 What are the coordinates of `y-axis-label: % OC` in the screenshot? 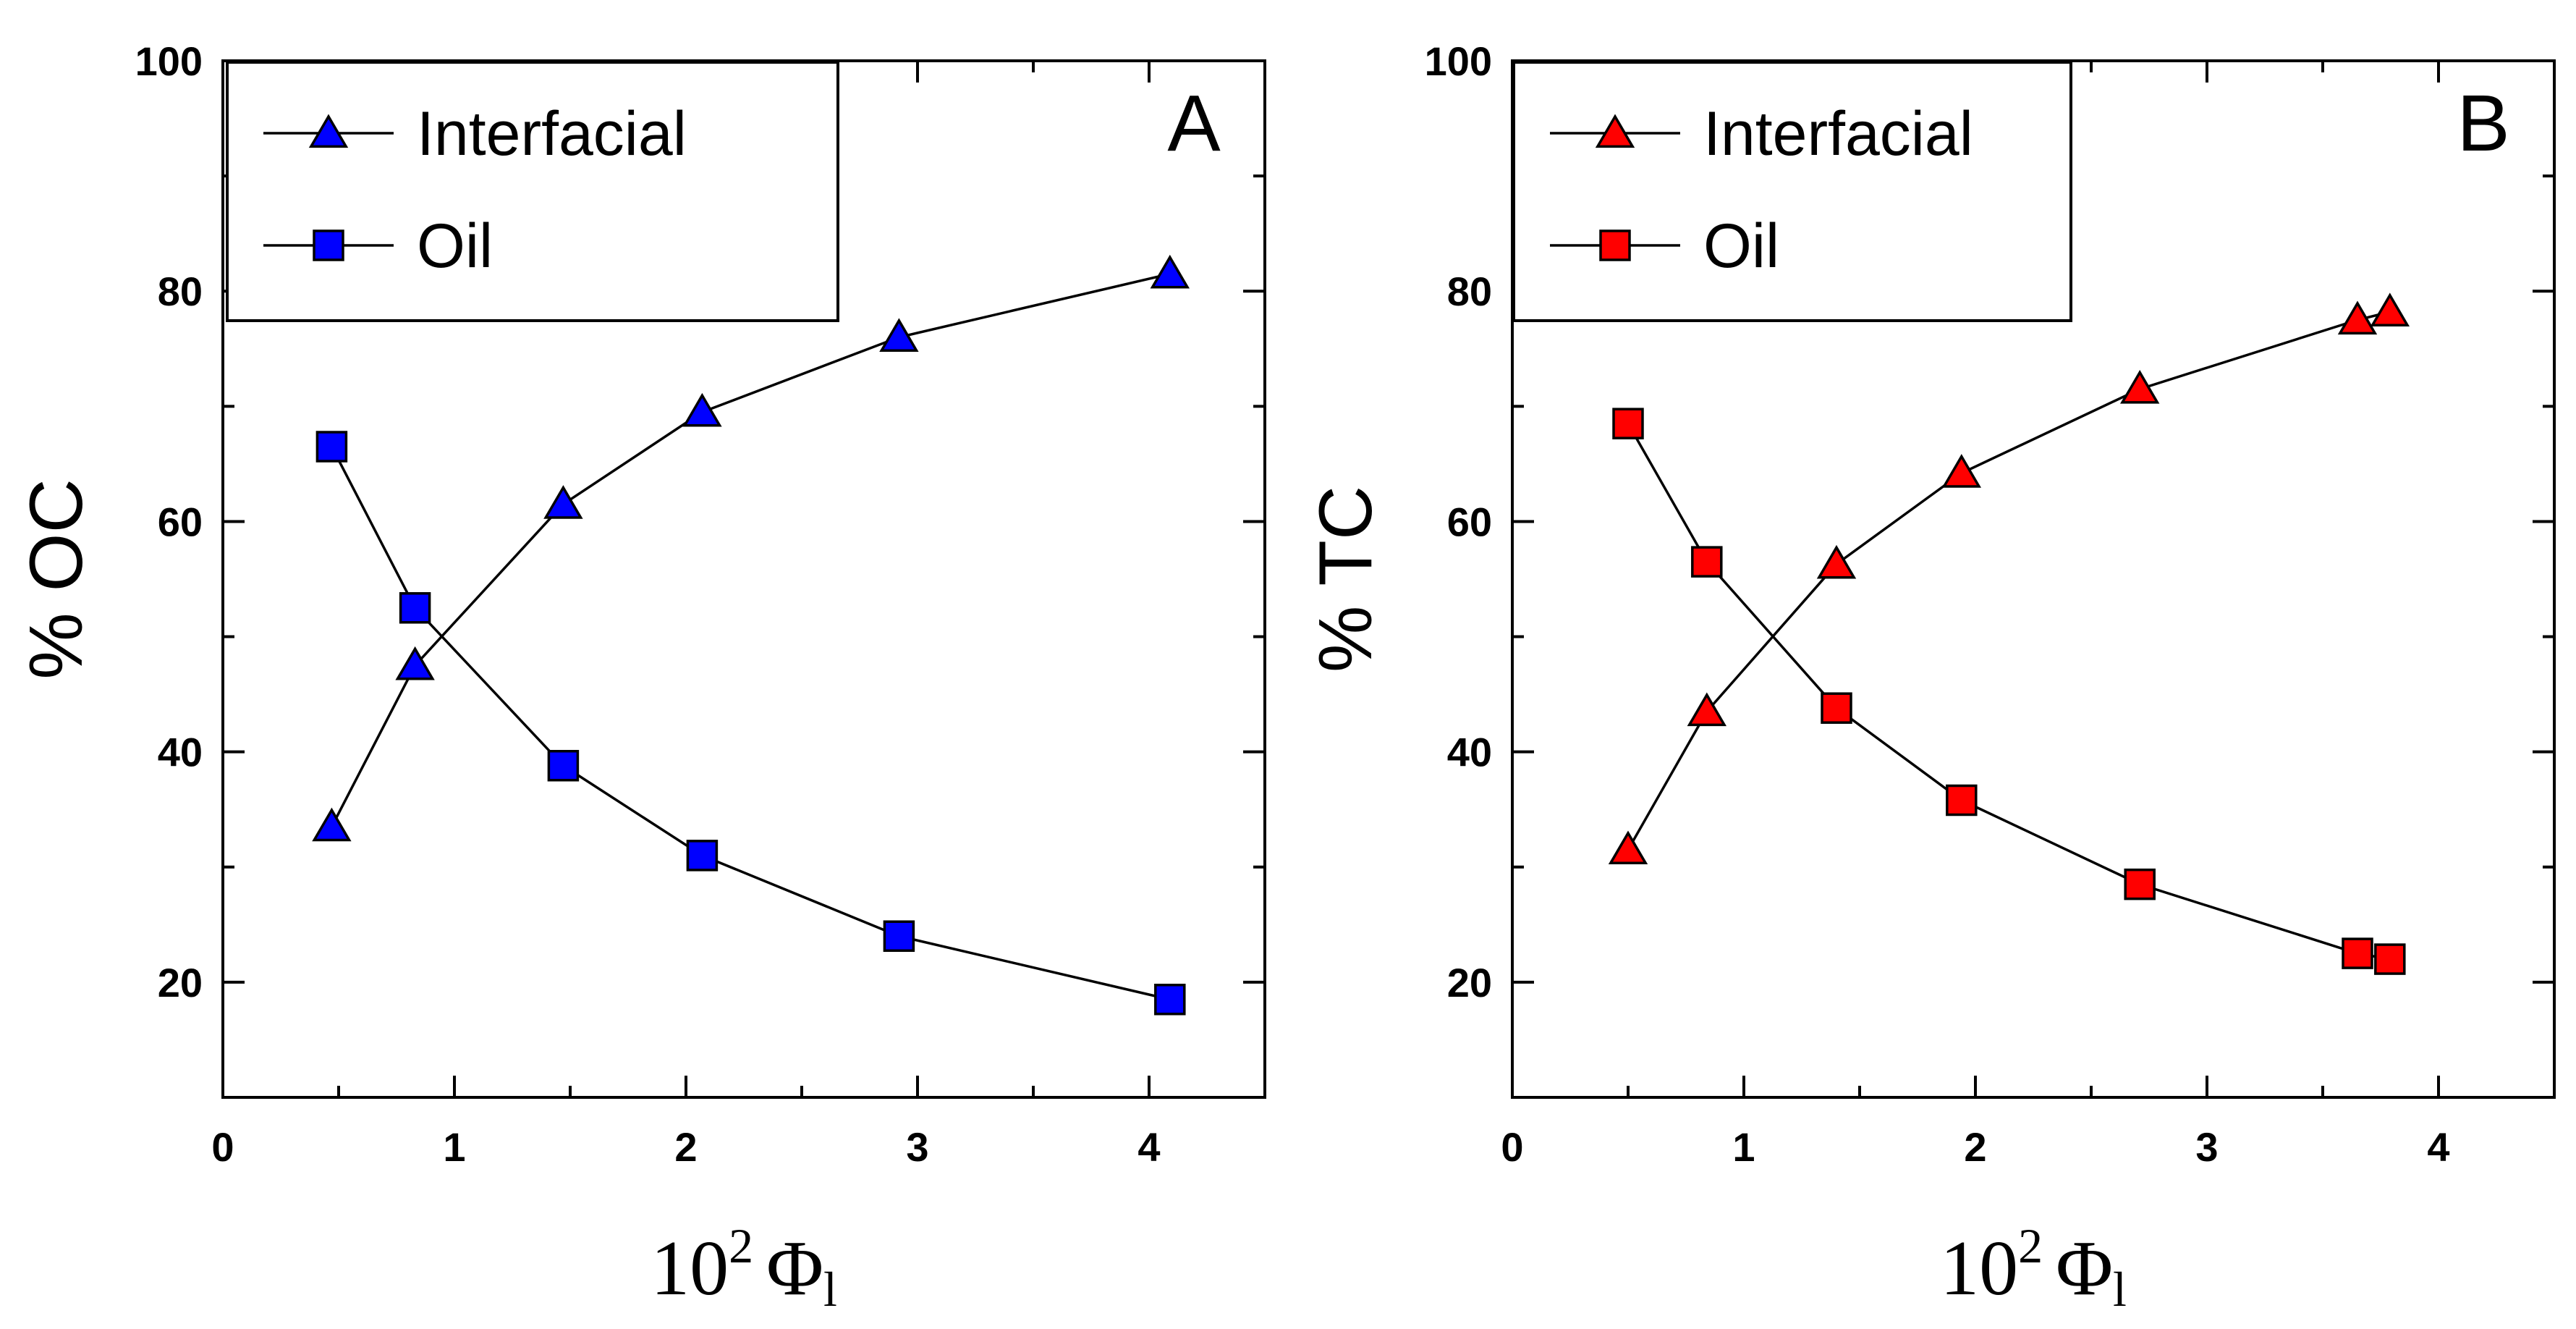 It's located at (56, 578).